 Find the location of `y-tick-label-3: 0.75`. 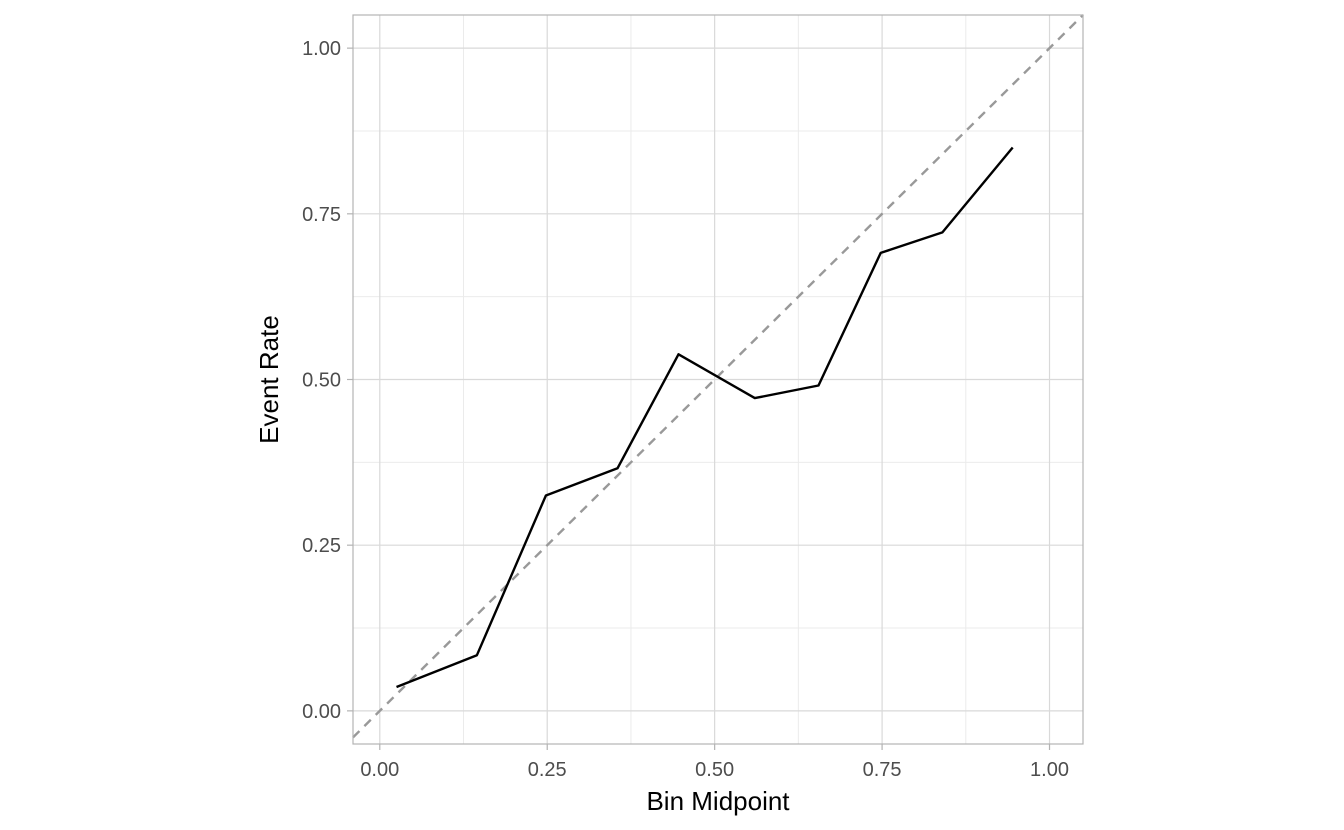

y-tick-label-3: 0.75 is located at coordinates (321, 215).